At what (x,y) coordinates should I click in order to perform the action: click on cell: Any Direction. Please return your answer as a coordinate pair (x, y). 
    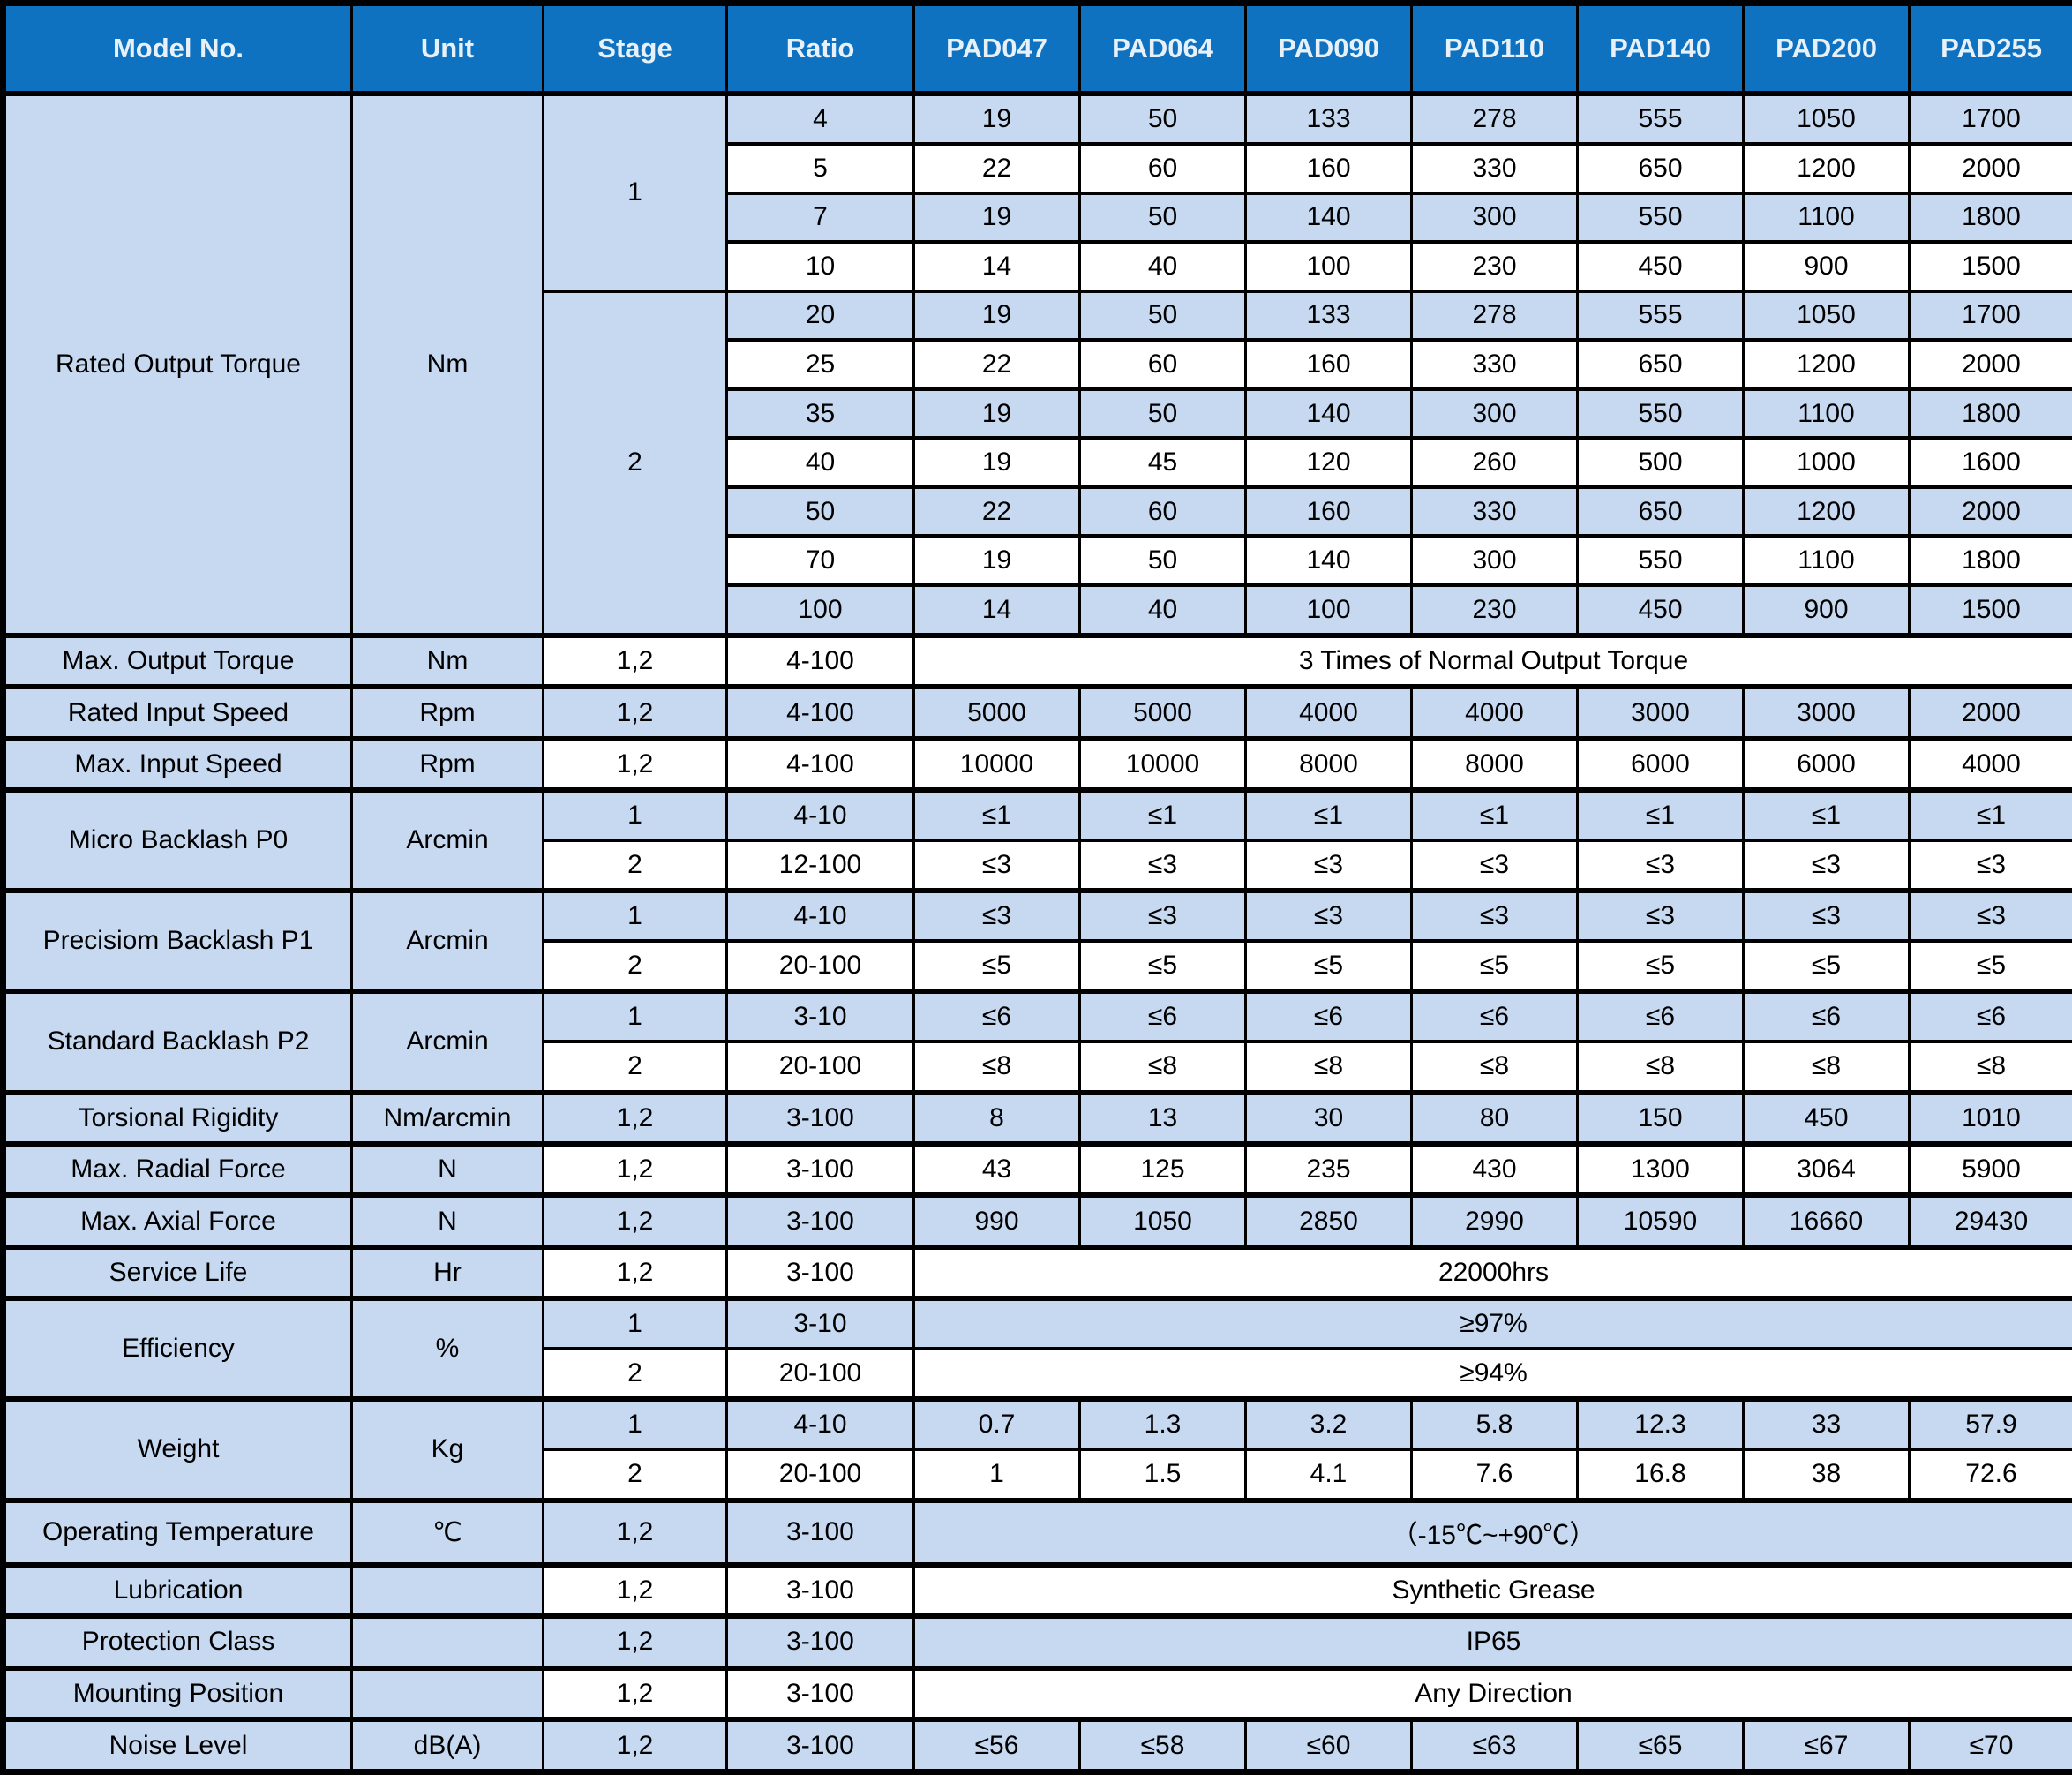
    Looking at the image, I should click on (1492, 1693).